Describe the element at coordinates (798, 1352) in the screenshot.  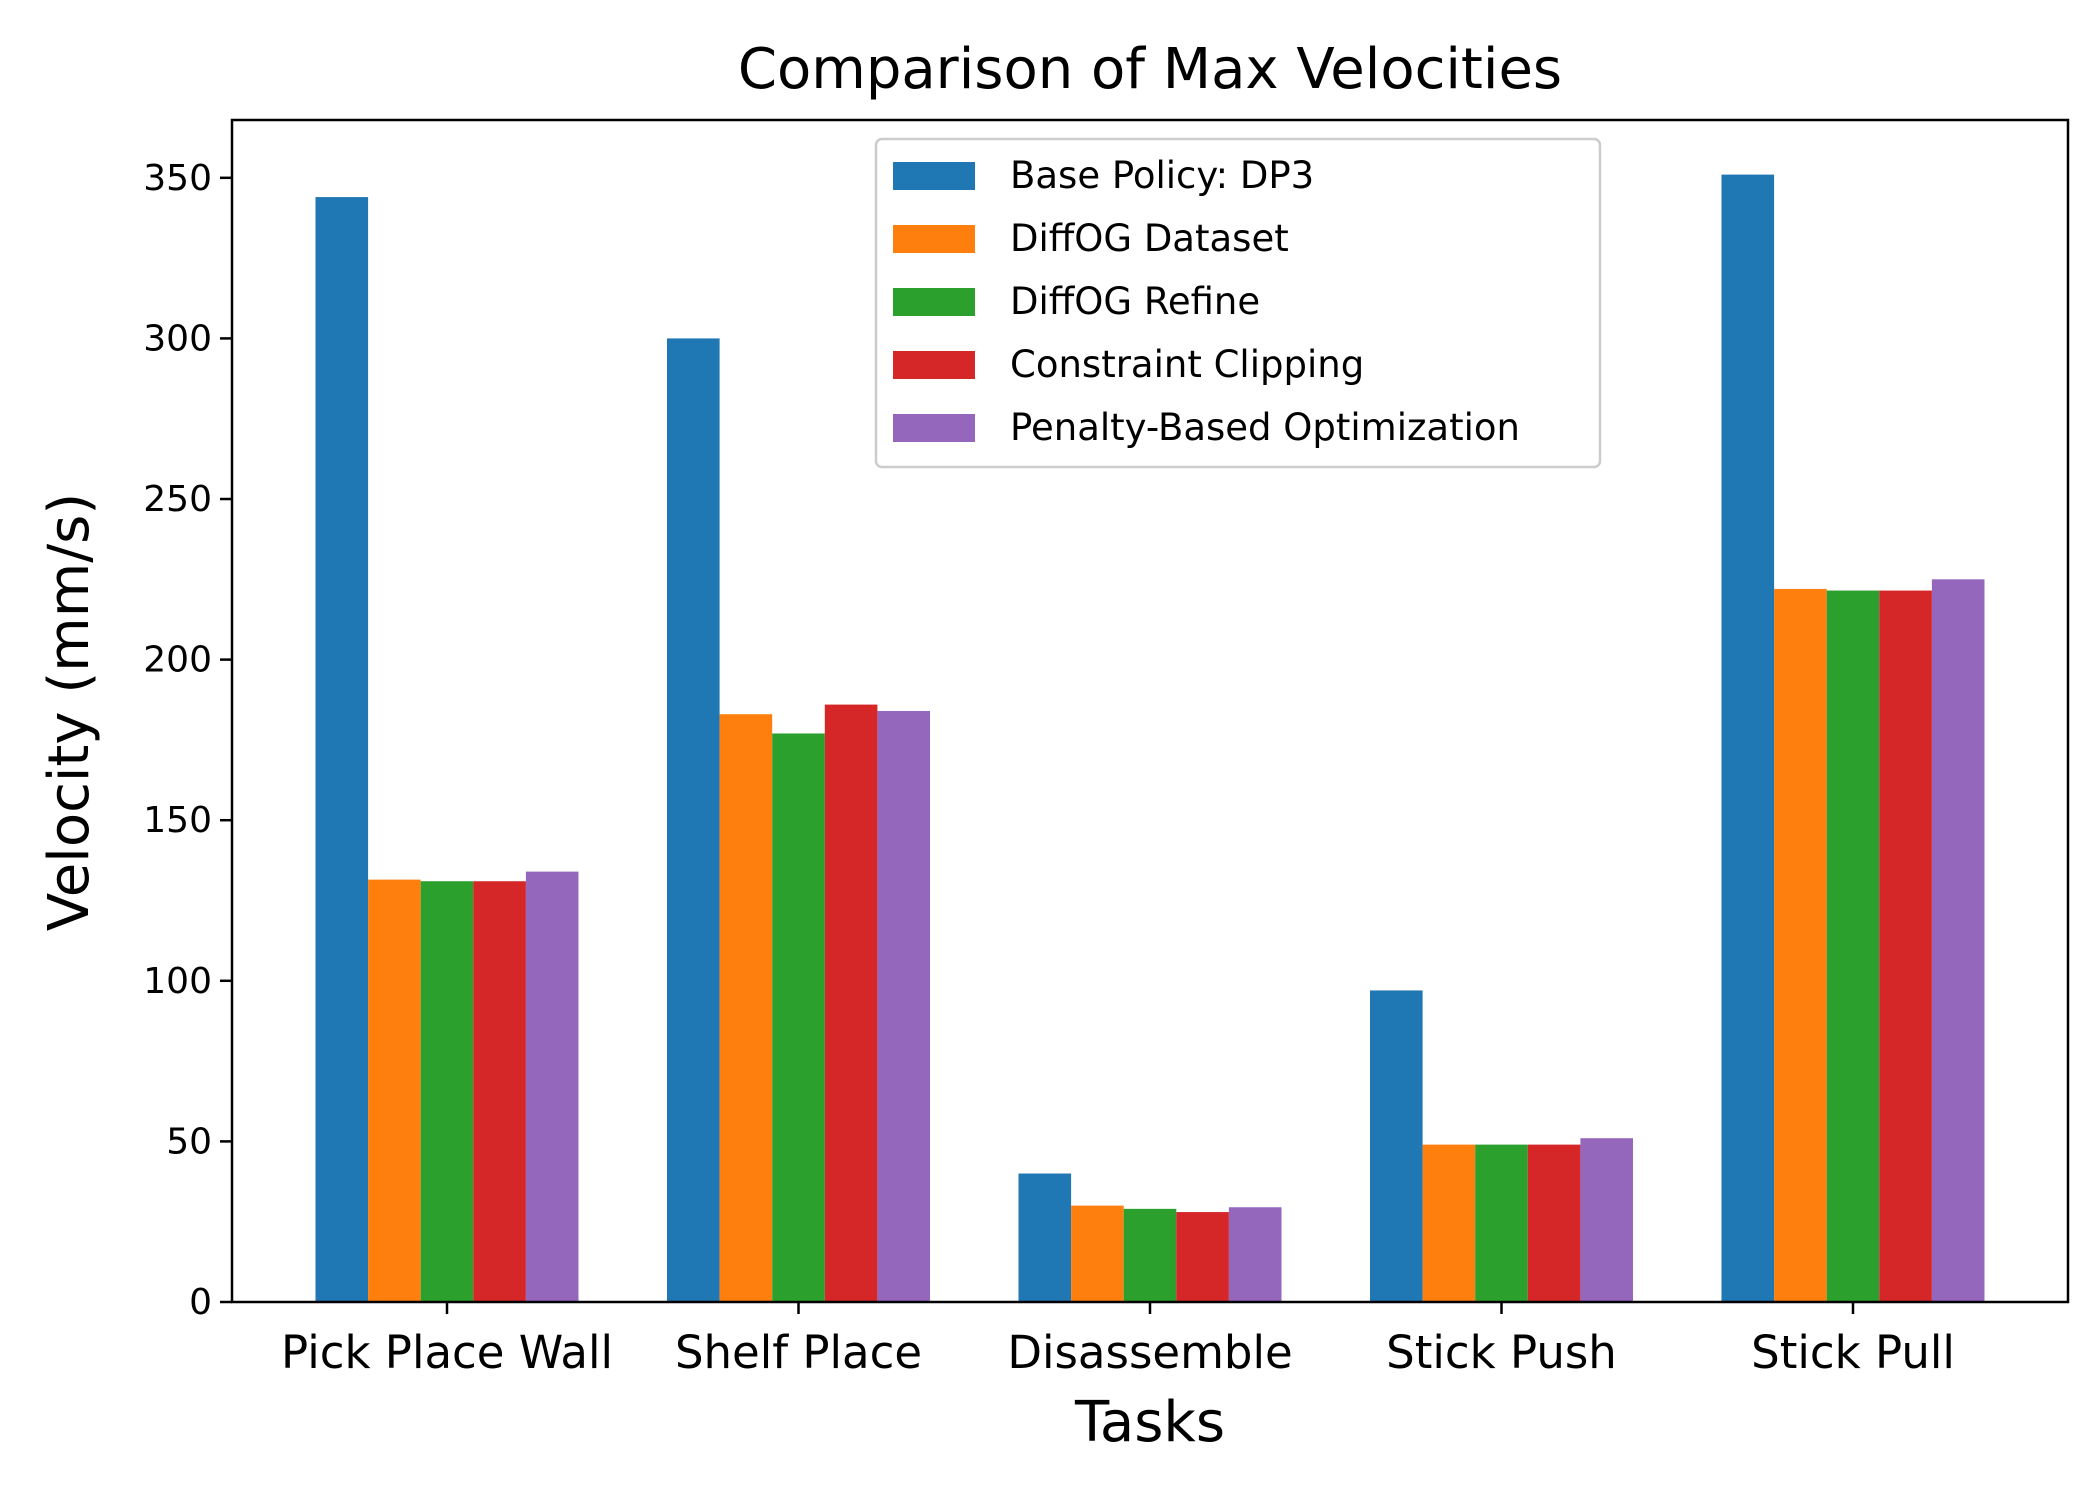
I see `x-tick-label: Shelf Place` at that location.